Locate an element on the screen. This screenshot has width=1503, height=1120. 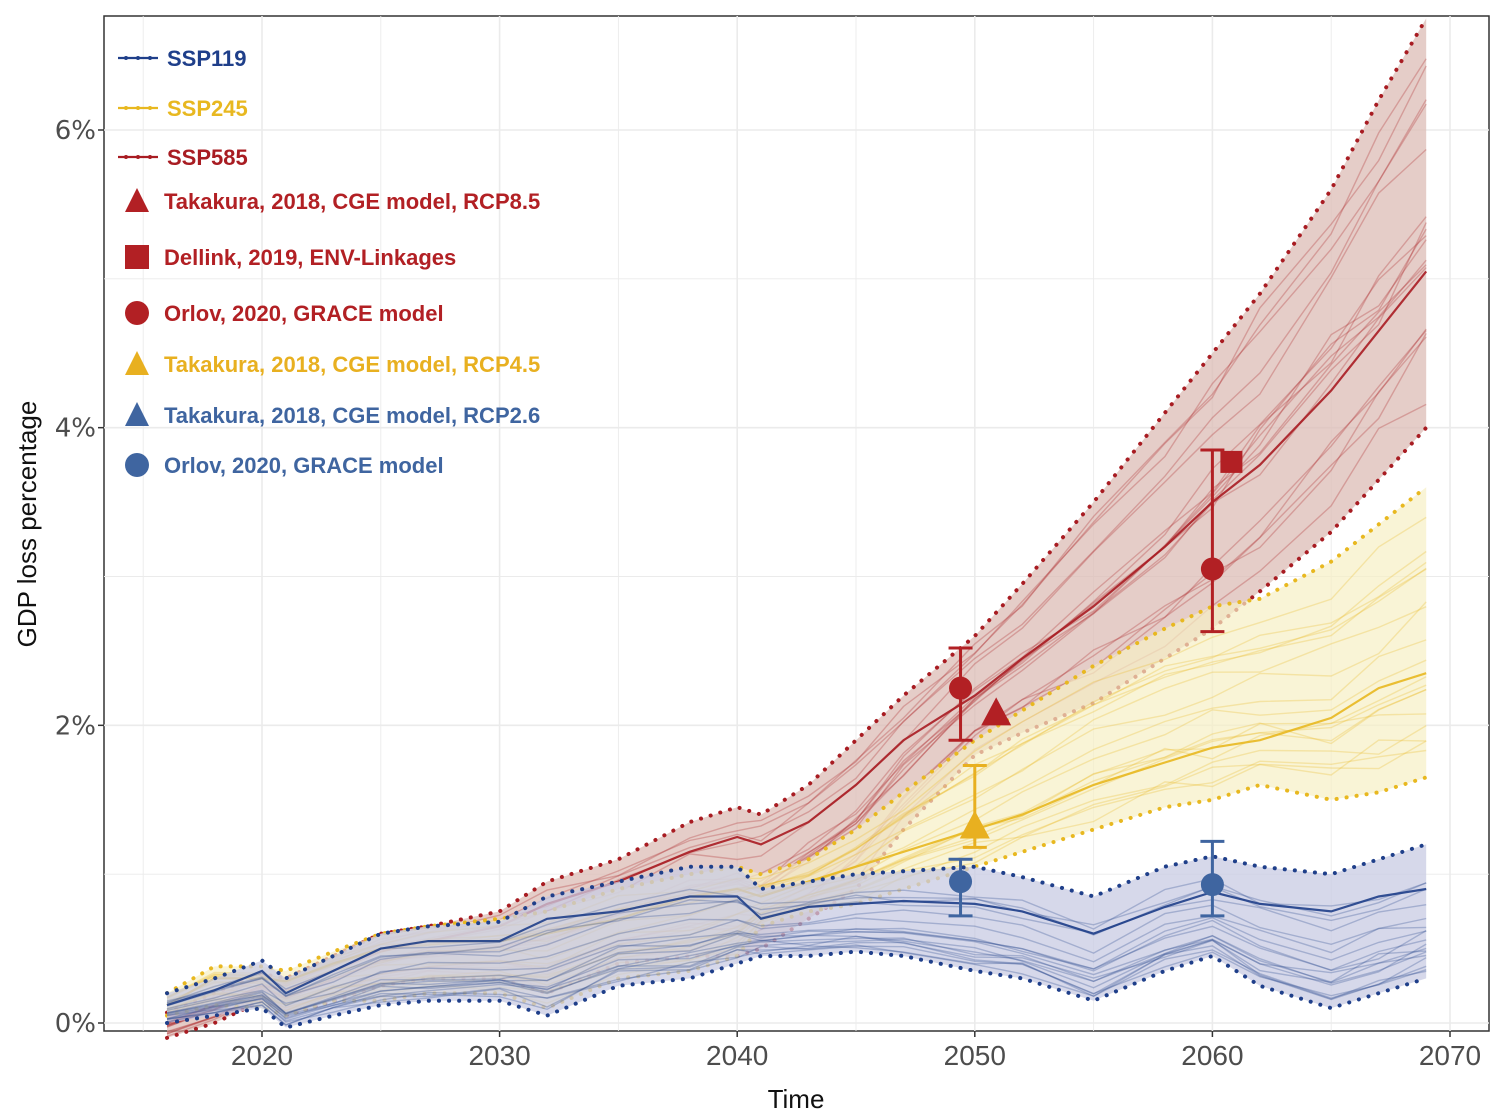
legend-label: SSP585 is located at coordinates (207, 157).